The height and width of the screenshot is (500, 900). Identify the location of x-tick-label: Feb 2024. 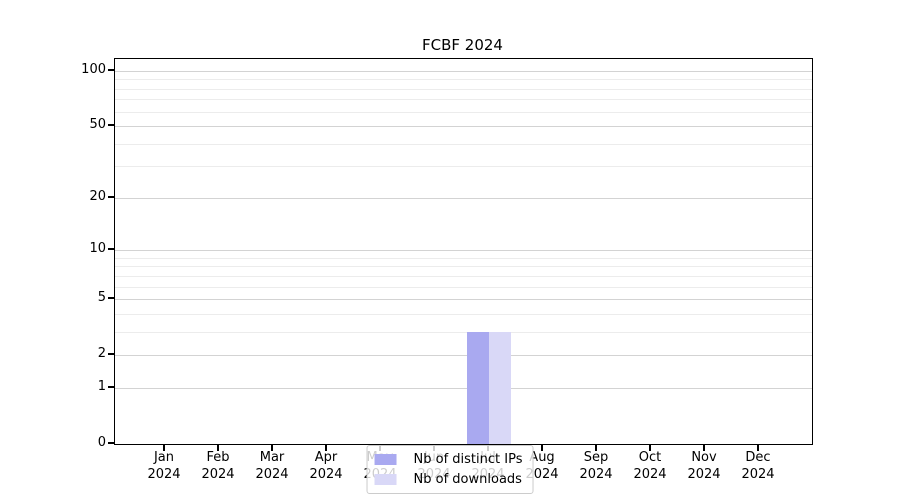
(218, 466).